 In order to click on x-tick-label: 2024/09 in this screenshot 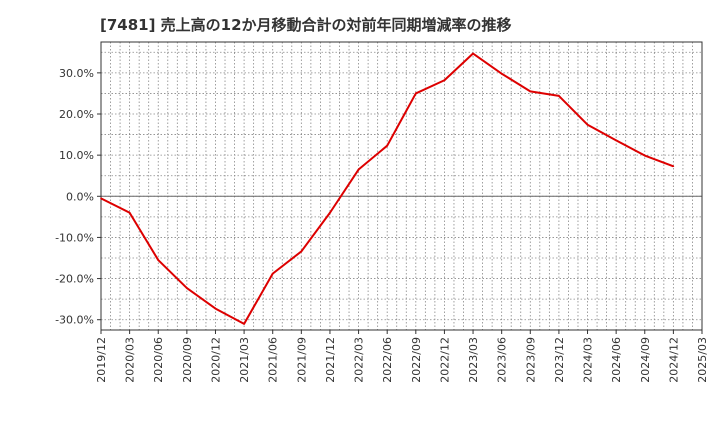, I will do `click(645, 360)`.